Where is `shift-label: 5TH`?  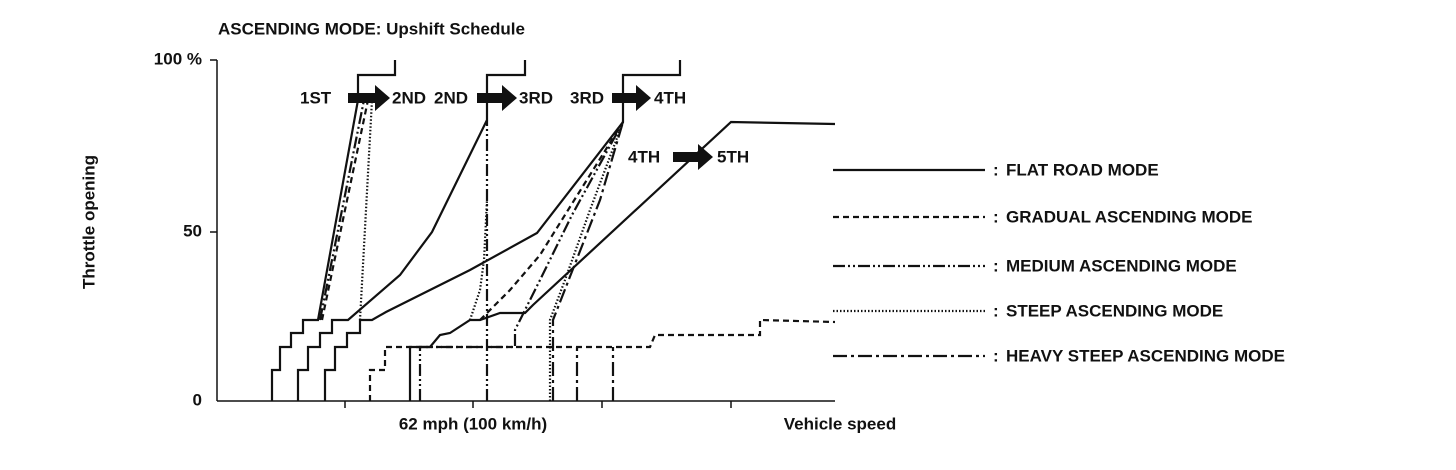
shift-label: 5TH is located at coordinates (733, 156).